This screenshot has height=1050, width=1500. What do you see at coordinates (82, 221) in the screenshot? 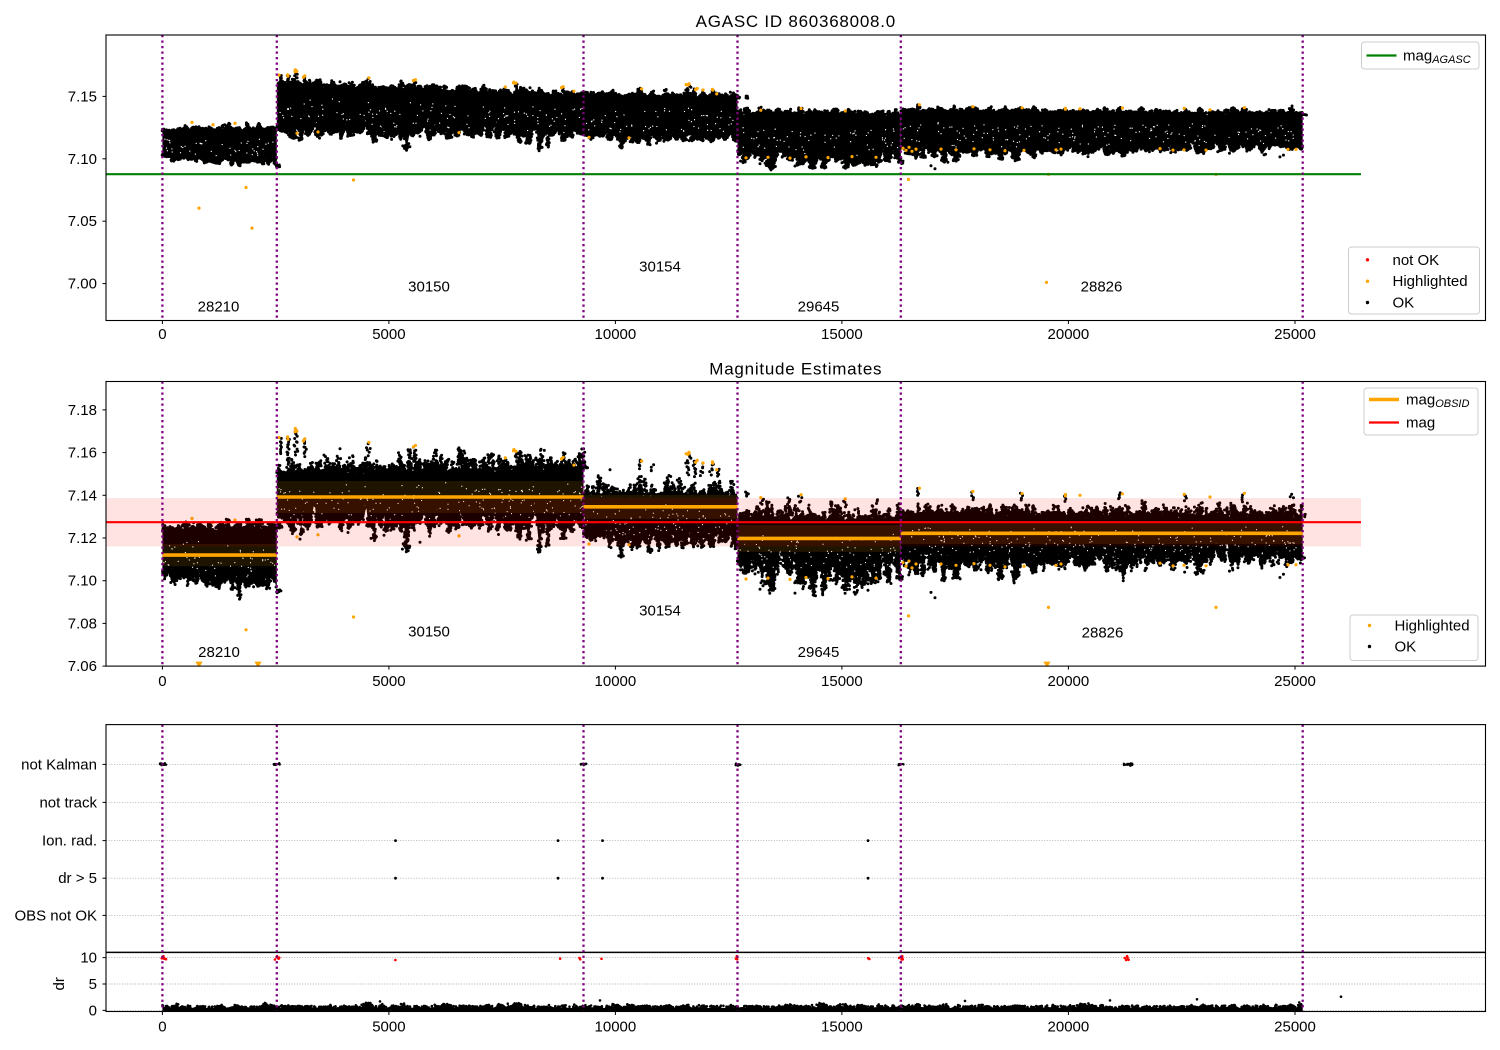
I see `svg-text: 7.05` at bounding box center [82, 221].